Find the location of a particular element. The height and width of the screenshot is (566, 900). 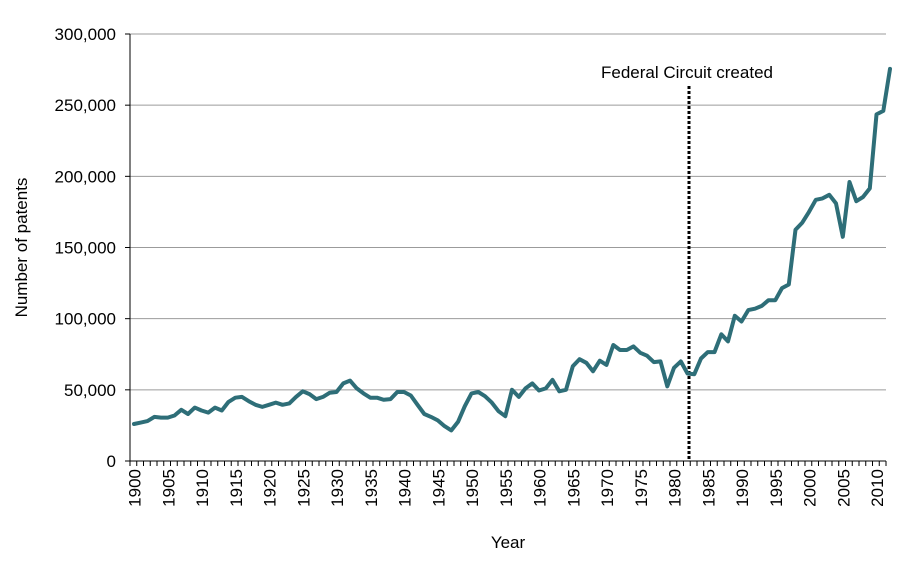

y-tick-label: 0 is located at coordinates (111, 461).